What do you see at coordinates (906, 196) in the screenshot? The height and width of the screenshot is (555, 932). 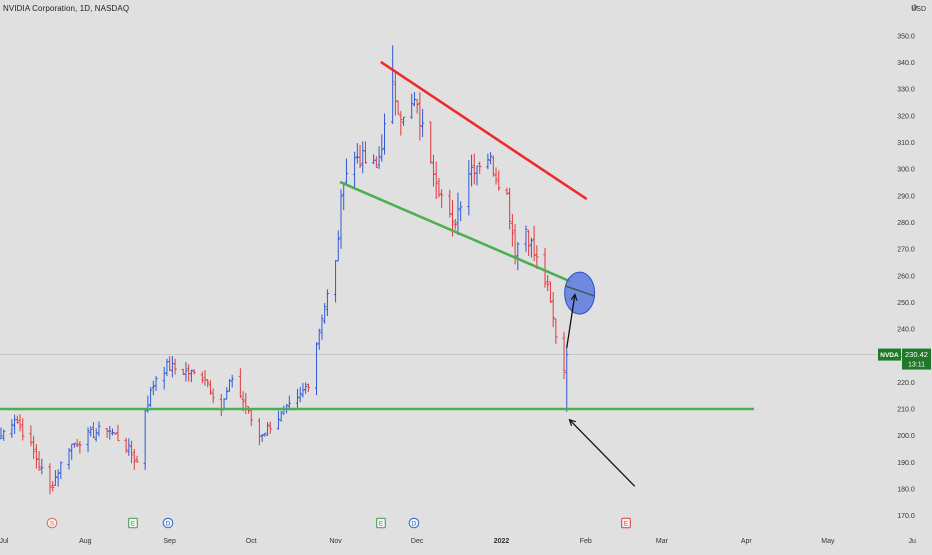 I see `y-tick-label: 290.0` at bounding box center [906, 196].